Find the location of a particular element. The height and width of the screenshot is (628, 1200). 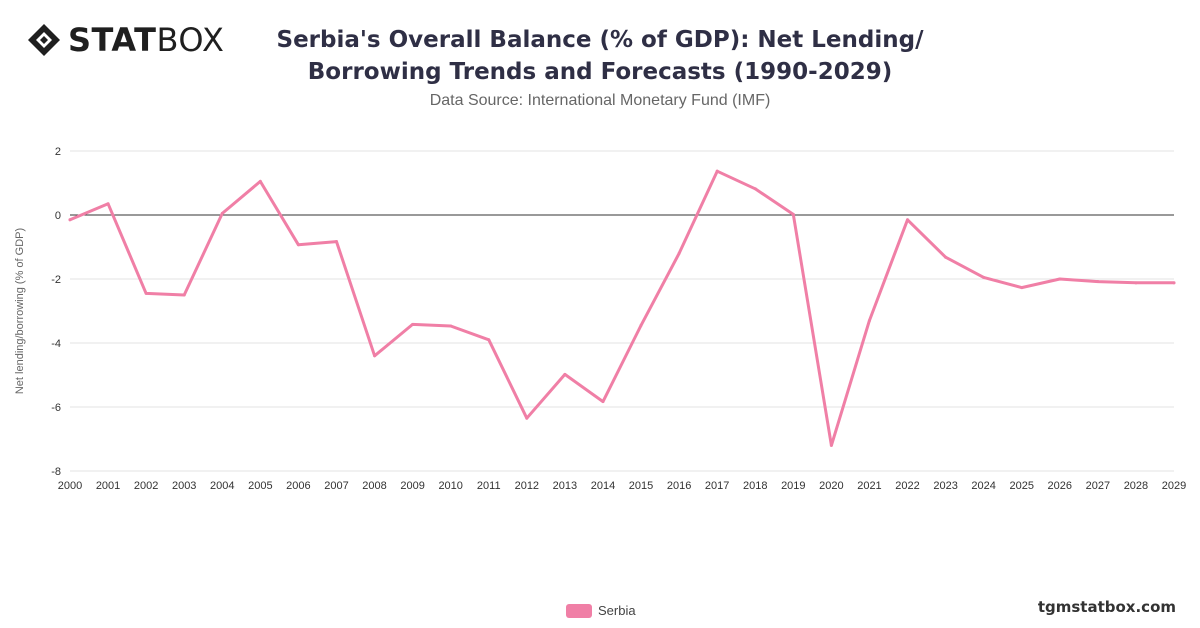

x-tick-label: 2028 is located at coordinates (1136, 486).